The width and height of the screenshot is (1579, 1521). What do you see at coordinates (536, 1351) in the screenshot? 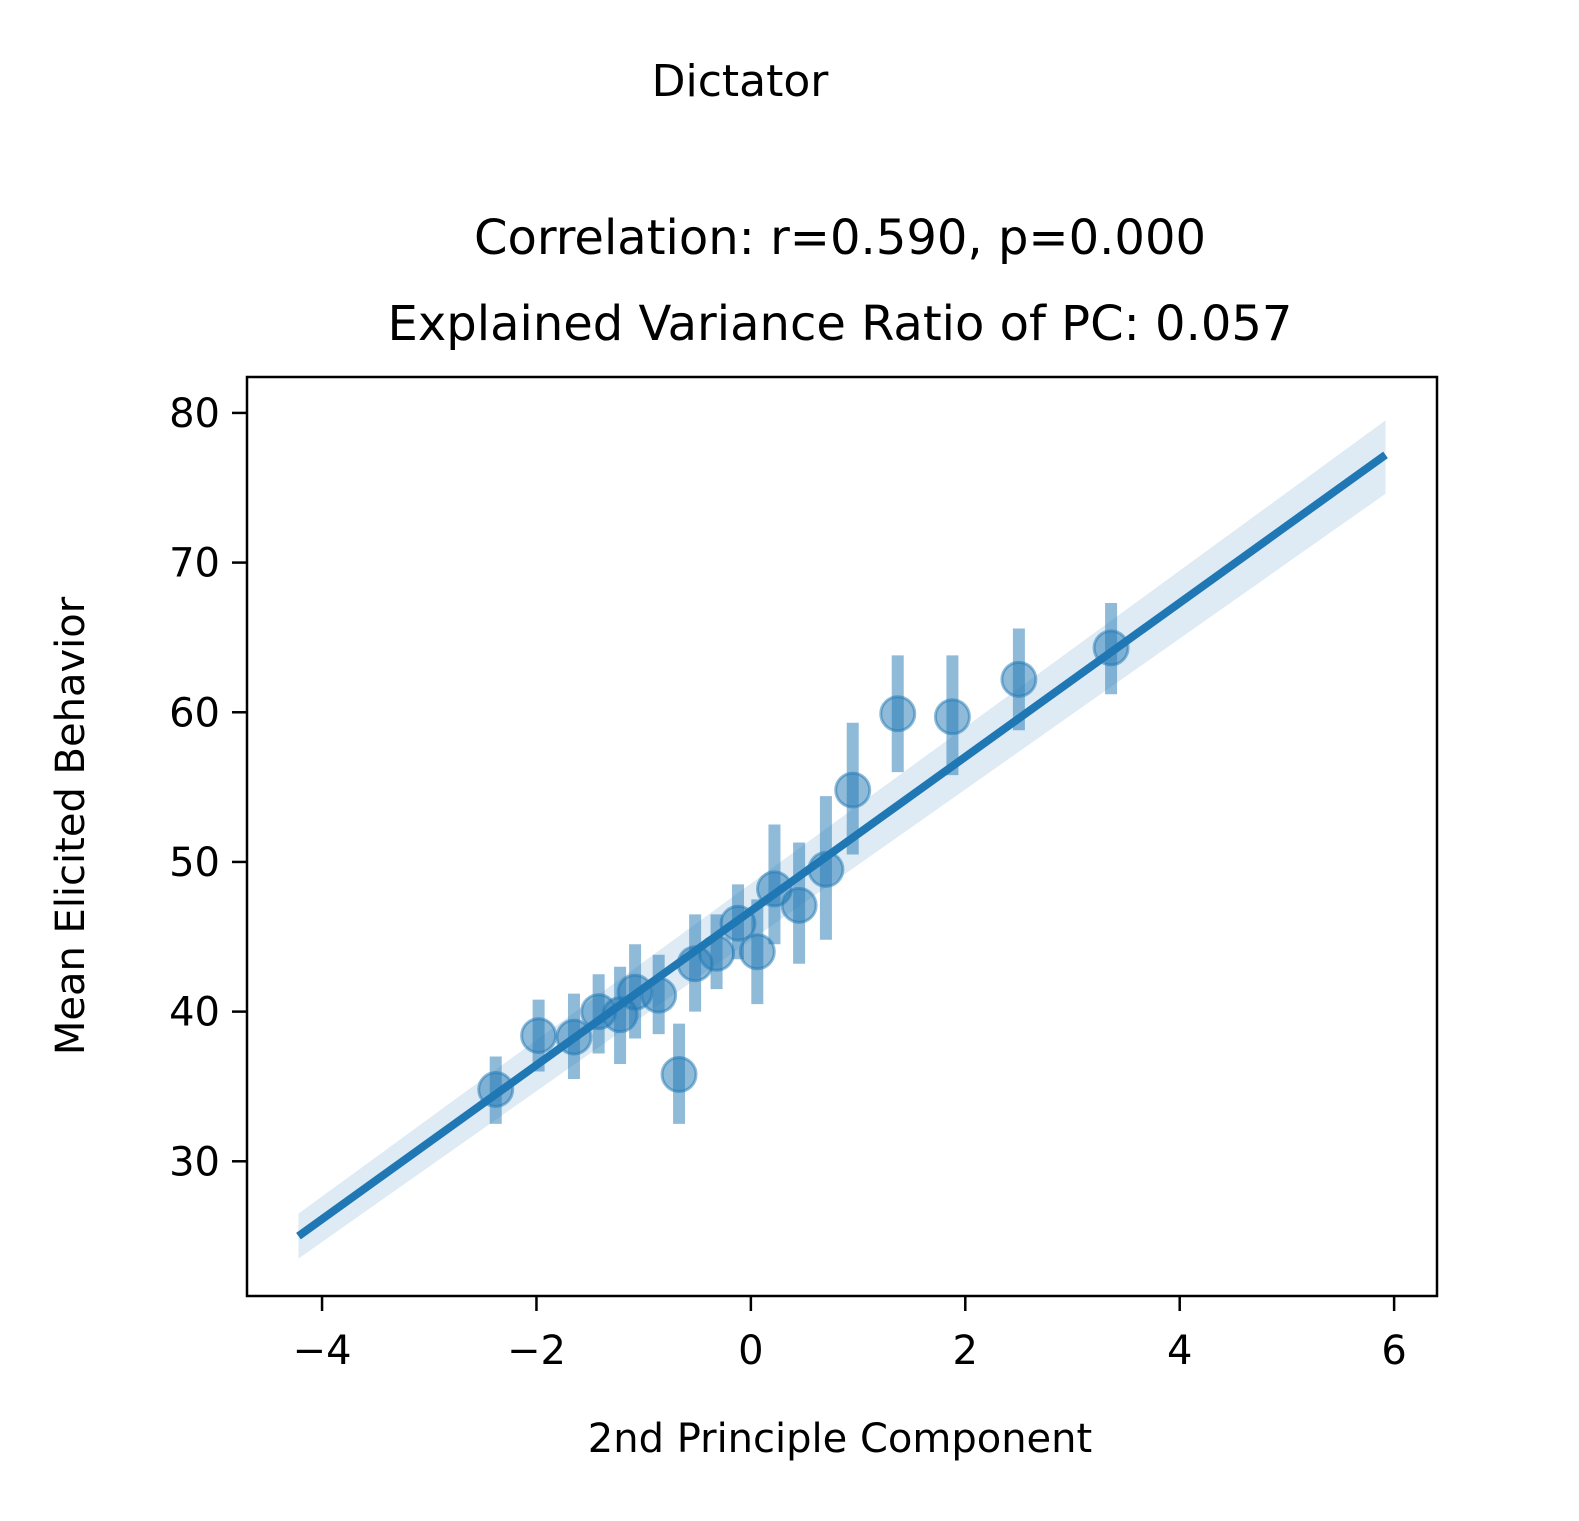
I see `x-tick-label-1: −2` at bounding box center [536, 1351].